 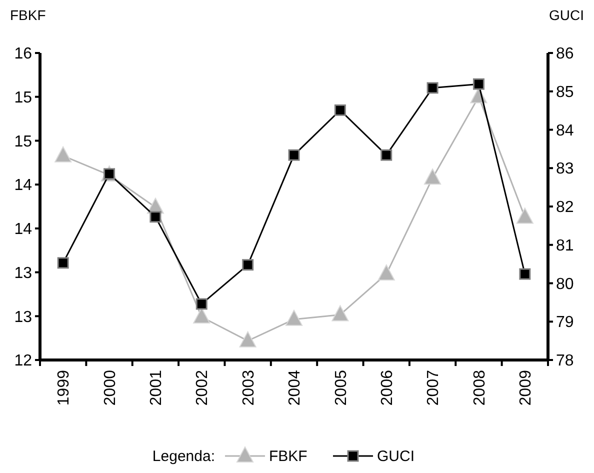 What do you see at coordinates (28, 15) in the screenshot?
I see `y-axis-title: FBKF` at bounding box center [28, 15].